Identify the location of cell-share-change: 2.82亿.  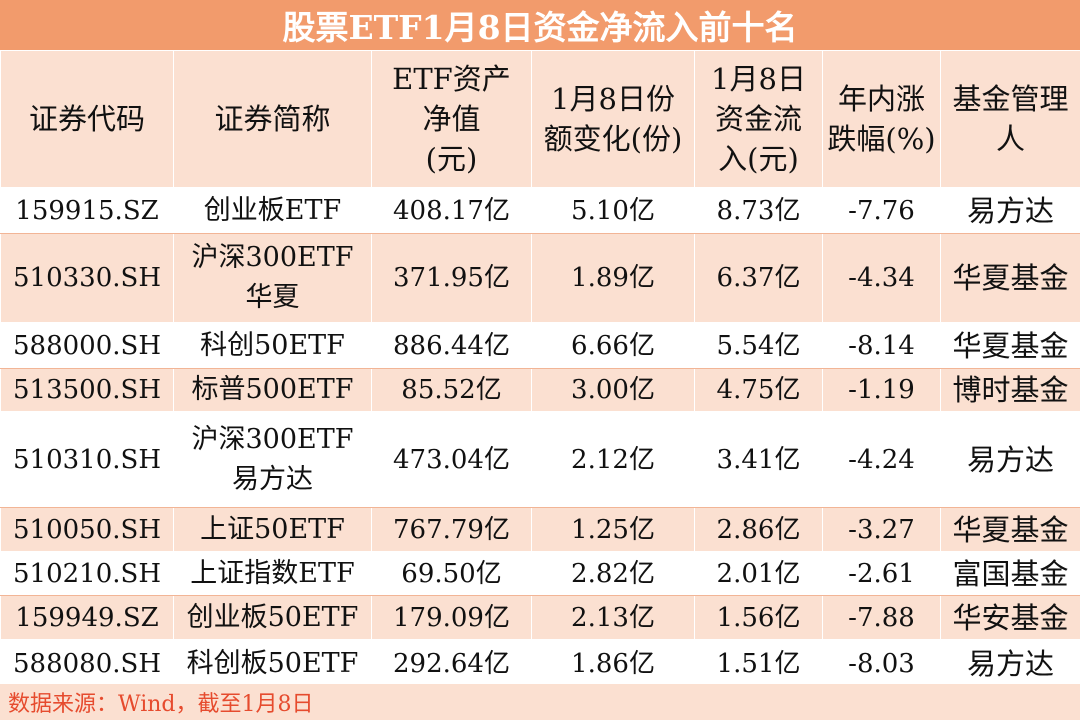
(613, 573).